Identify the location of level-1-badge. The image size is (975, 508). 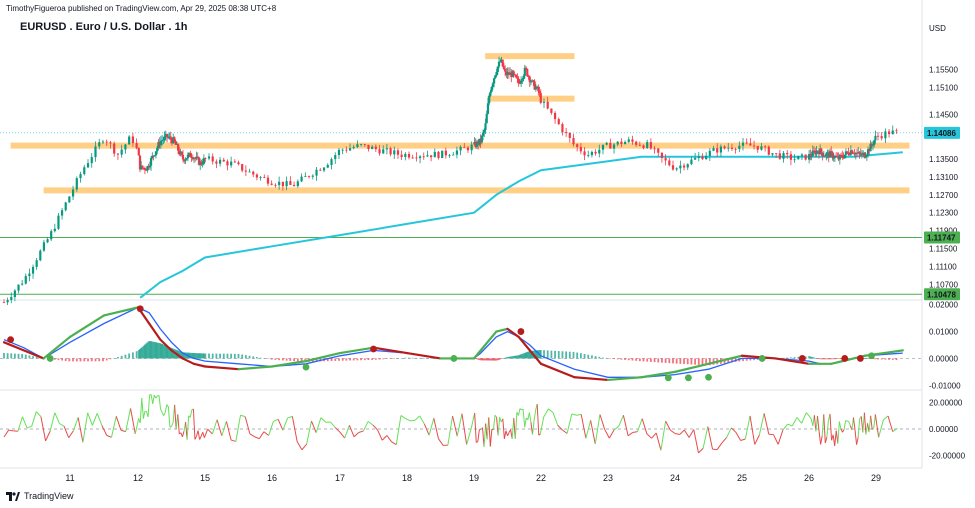
(942, 237).